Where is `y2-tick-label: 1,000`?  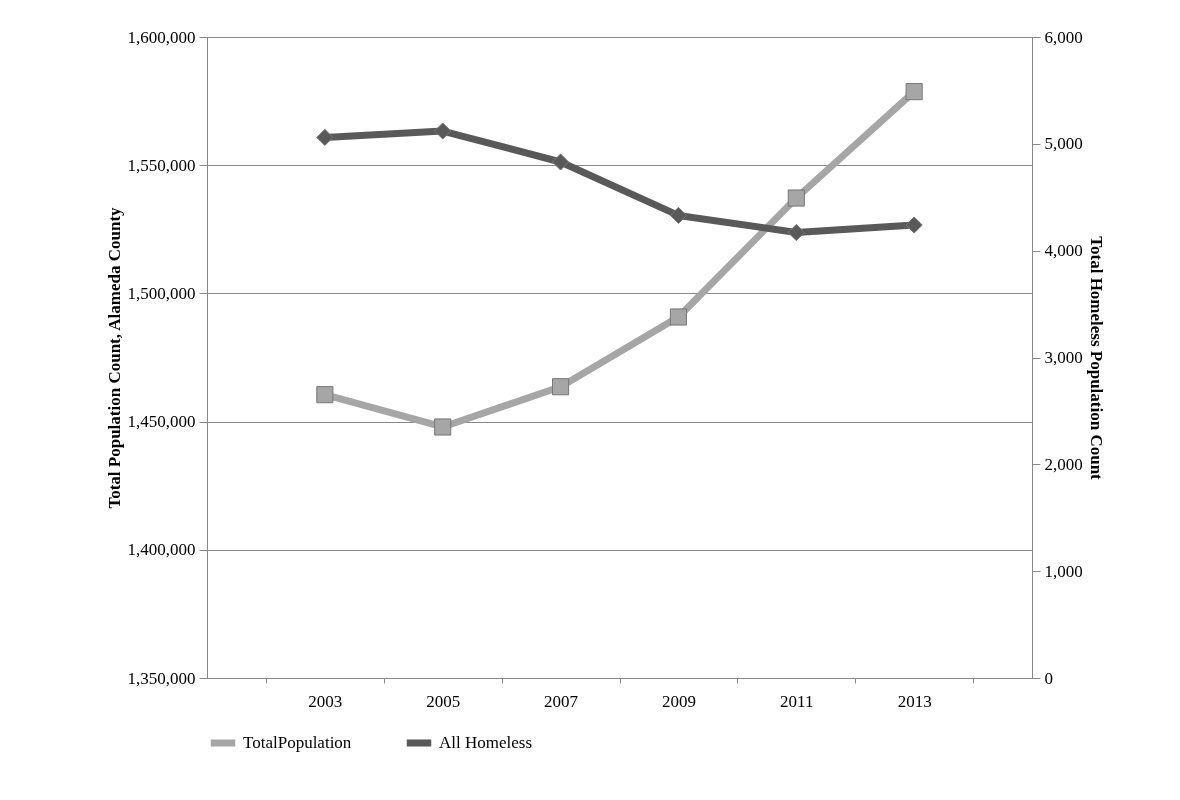
y2-tick-label: 1,000 is located at coordinates (1063, 571).